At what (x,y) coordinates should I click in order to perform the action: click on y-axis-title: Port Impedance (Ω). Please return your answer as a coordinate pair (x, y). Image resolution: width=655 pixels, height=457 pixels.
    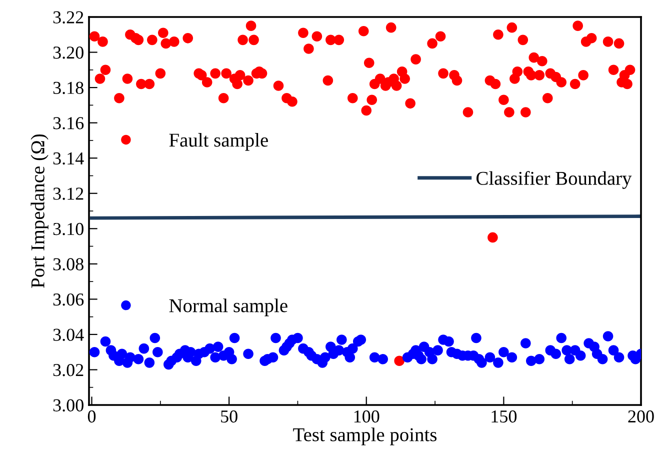
    Looking at the image, I should click on (39, 211).